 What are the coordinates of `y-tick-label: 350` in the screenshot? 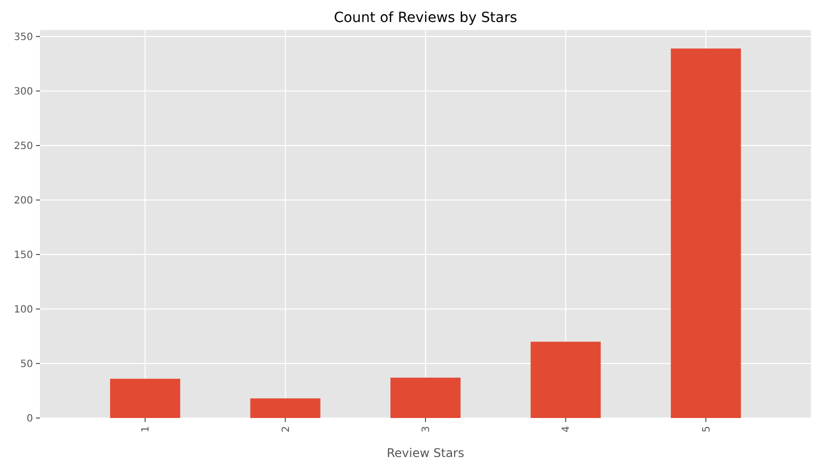 It's located at (23, 38).